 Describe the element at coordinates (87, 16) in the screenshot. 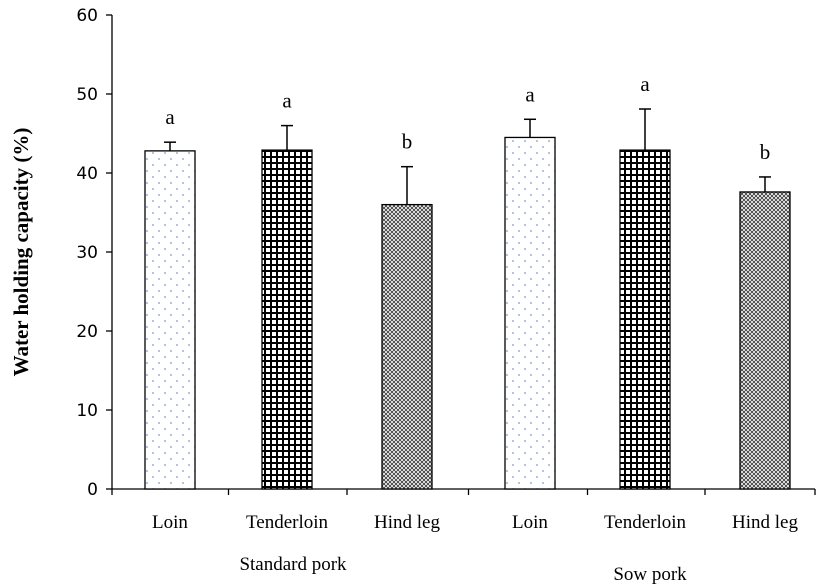

I see `y-tick-label: 60` at that location.